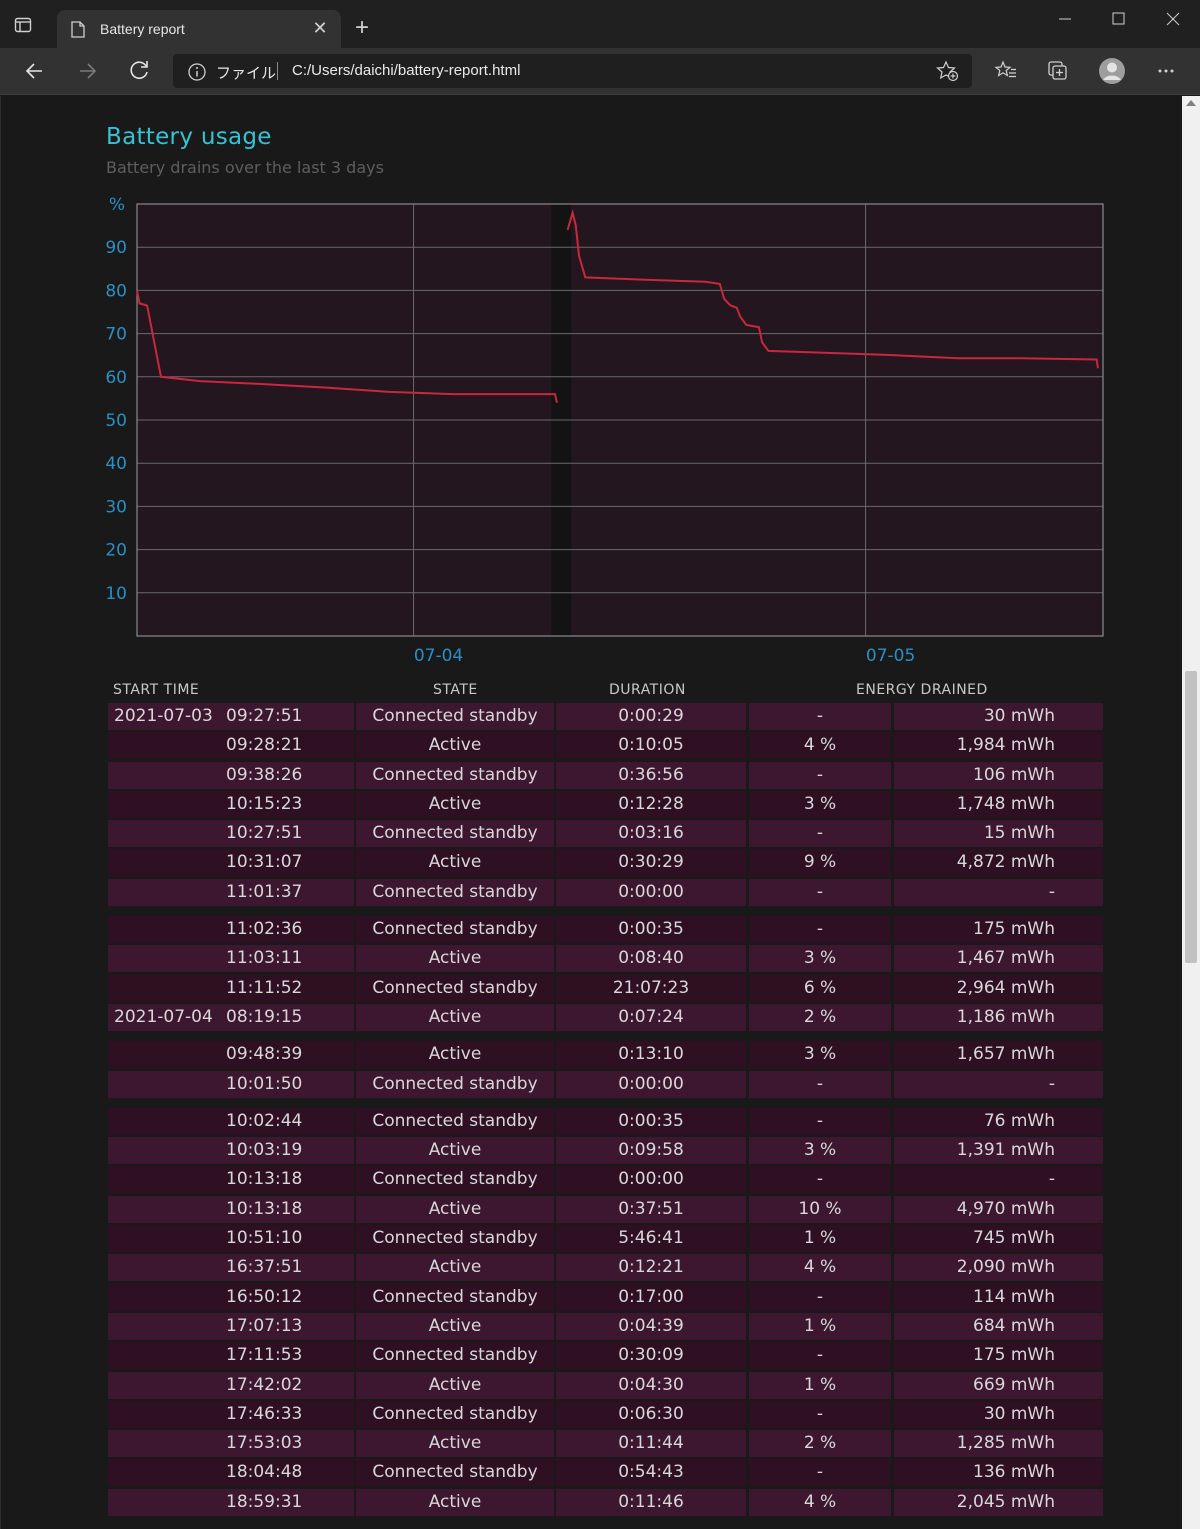 This screenshot has height=1529, width=1200. What do you see at coordinates (1112, 71) in the screenshot?
I see `profile-button` at bounding box center [1112, 71].